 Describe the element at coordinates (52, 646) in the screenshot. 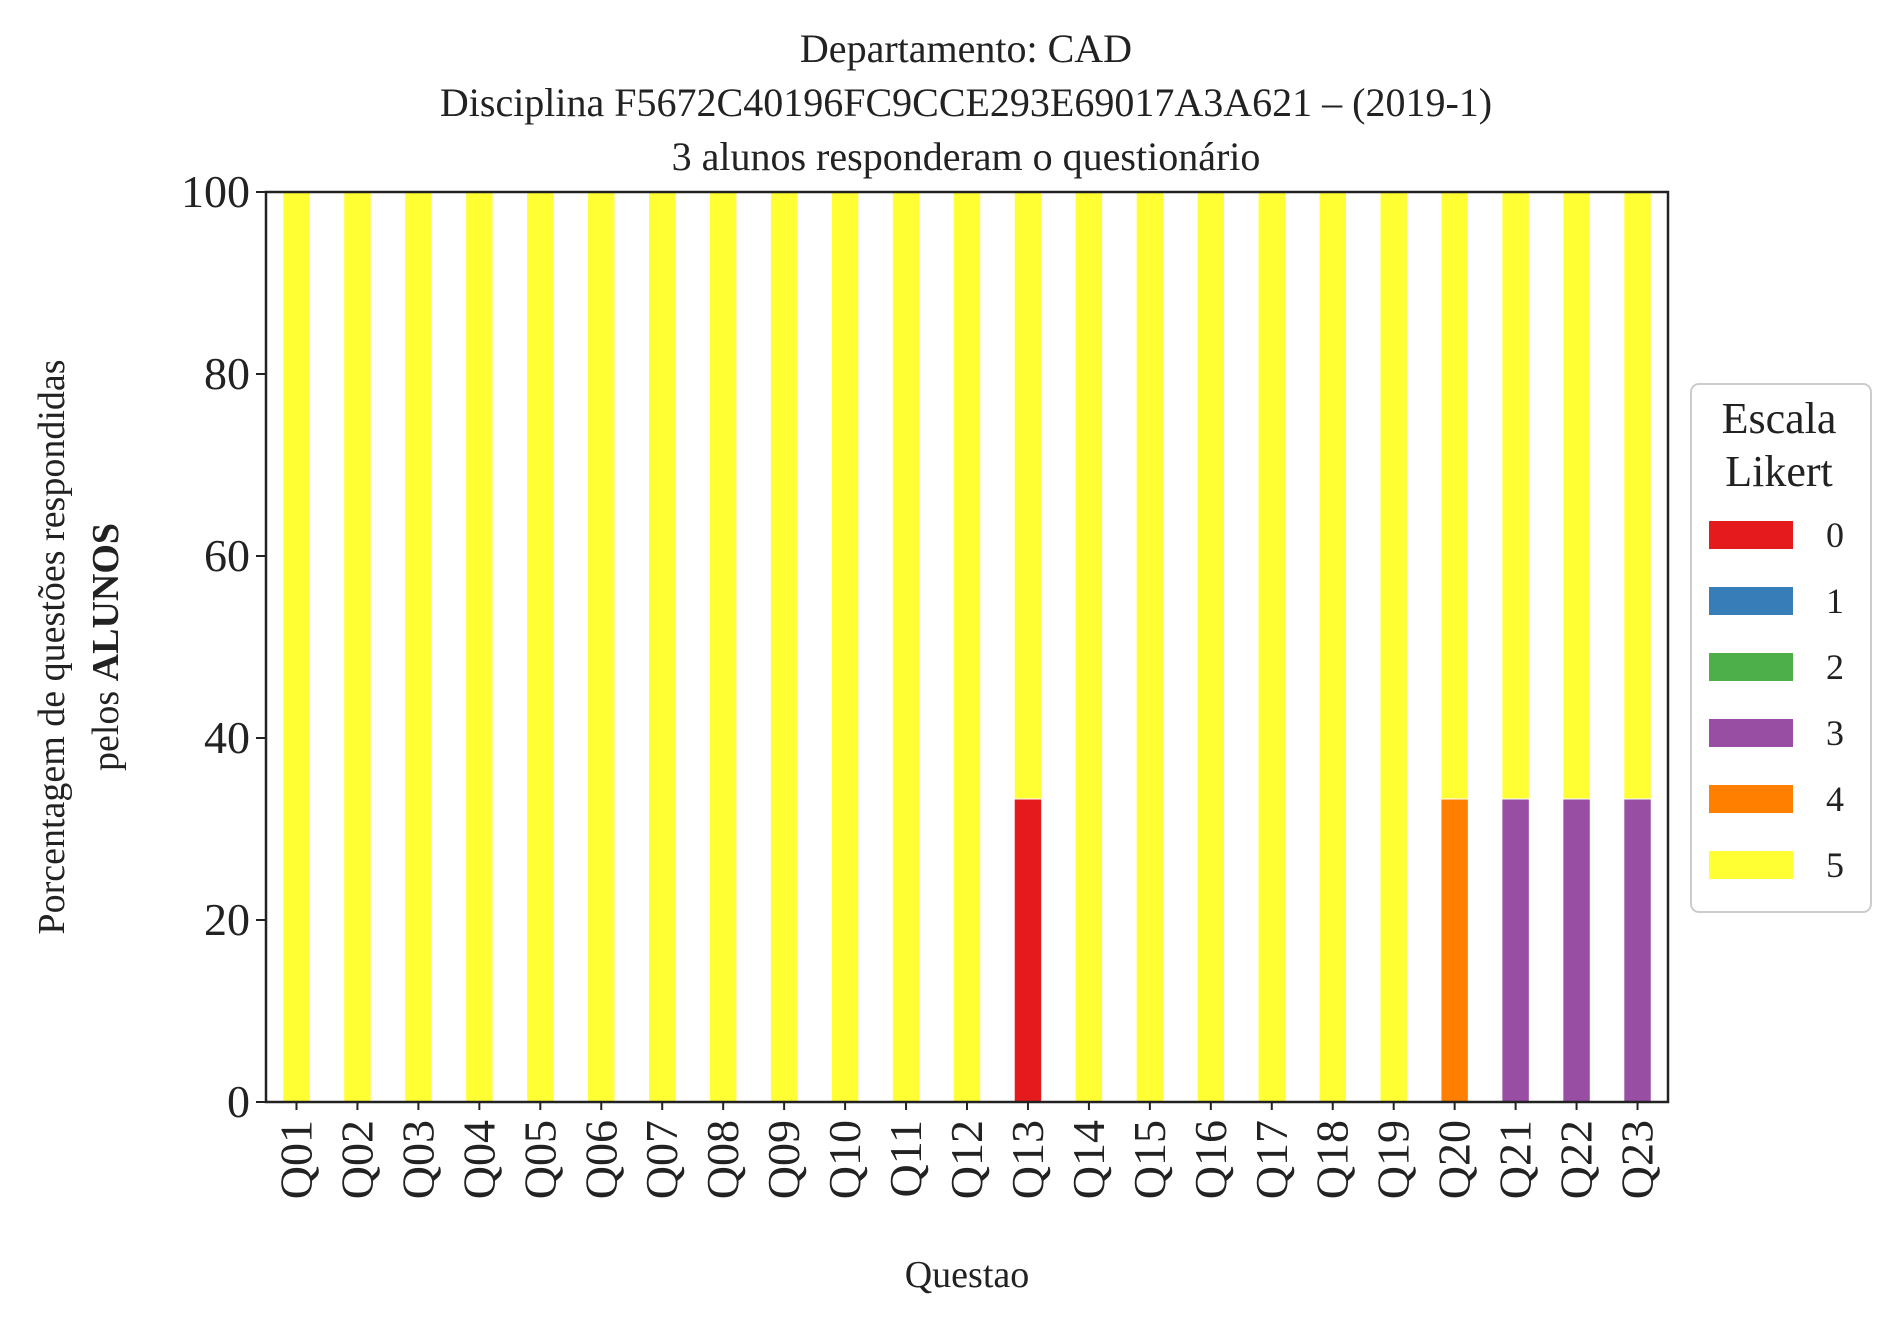

I see `y-axis-label-line1: Porcentagem de questões respondidas` at that location.